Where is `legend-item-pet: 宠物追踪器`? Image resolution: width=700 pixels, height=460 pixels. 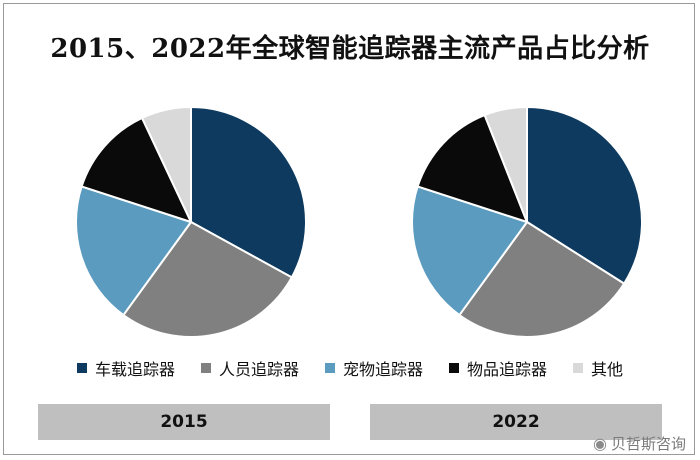
legend-item-pet: 宠物追踪器 is located at coordinates (373, 368).